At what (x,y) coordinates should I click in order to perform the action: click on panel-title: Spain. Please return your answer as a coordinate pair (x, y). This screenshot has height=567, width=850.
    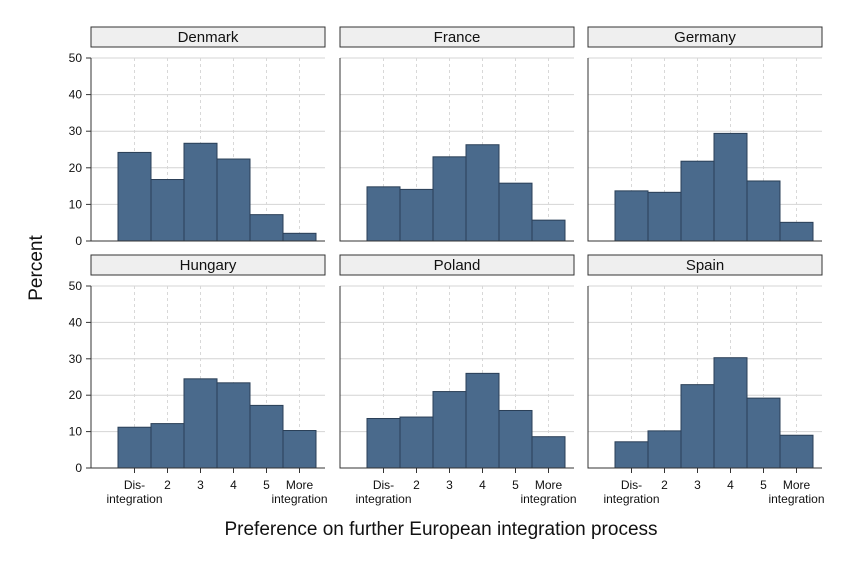
    Looking at the image, I should click on (705, 265).